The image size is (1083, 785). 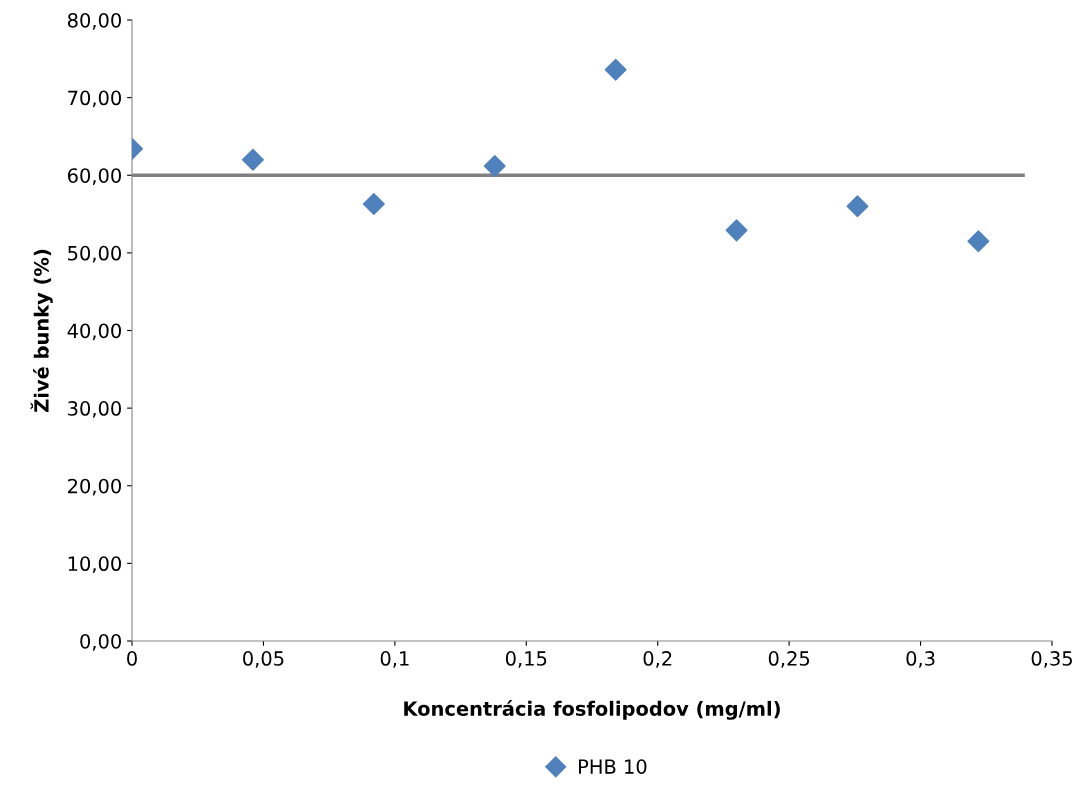 I want to click on x-tick-label: 0, so click(x=132, y=658).